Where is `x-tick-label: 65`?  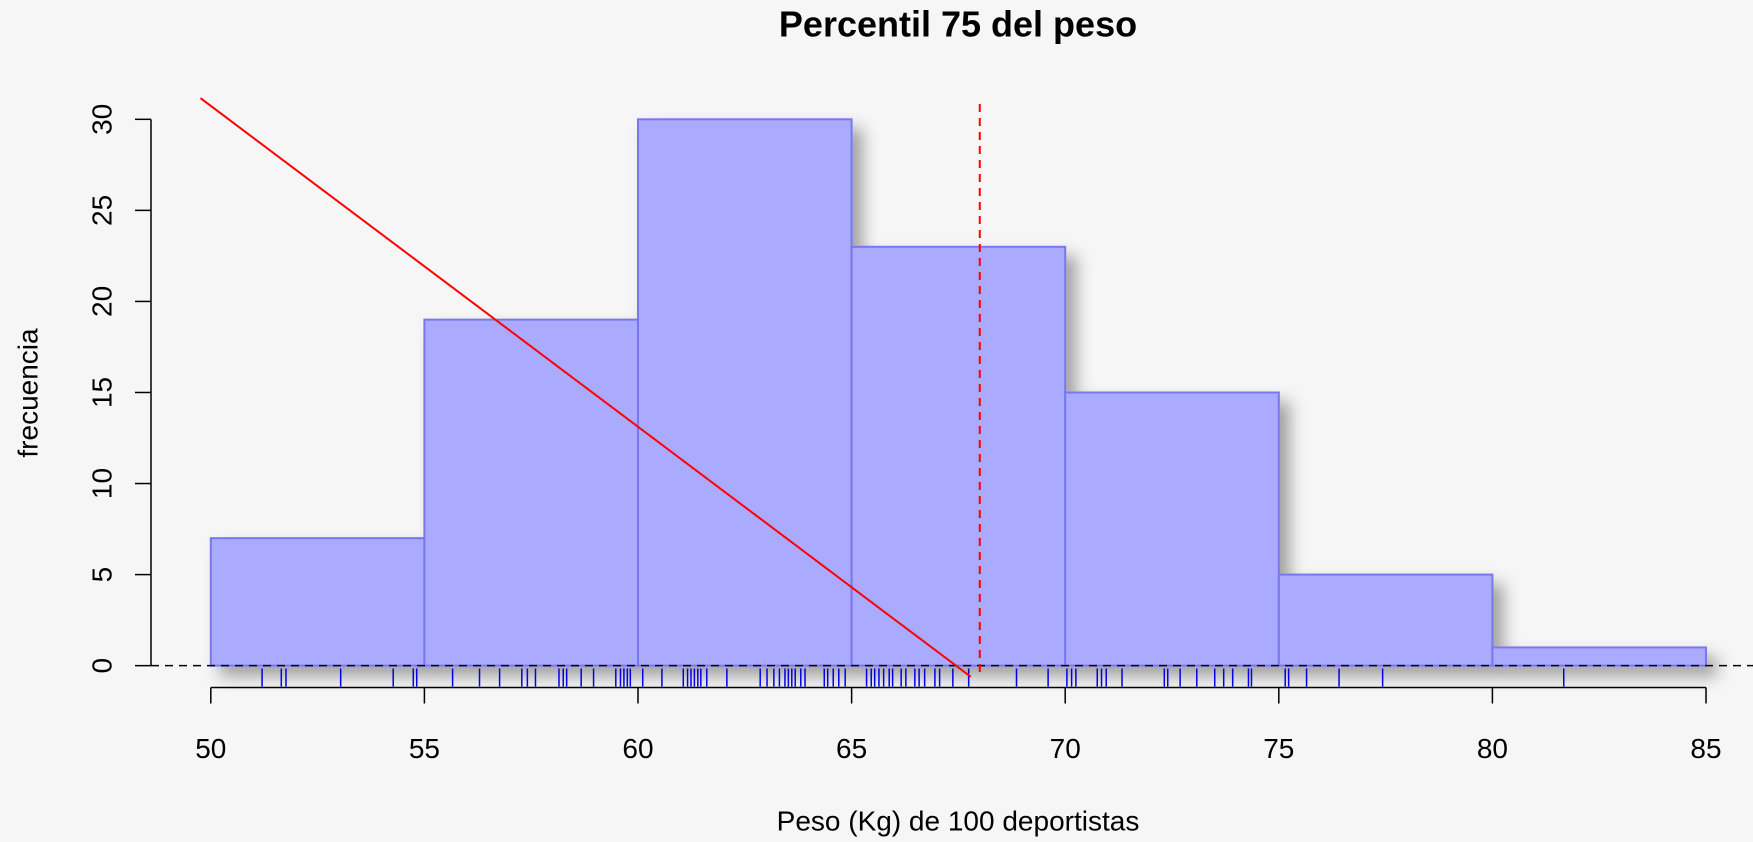 x-tick-label: 65 is located at coordinates (851, 748).